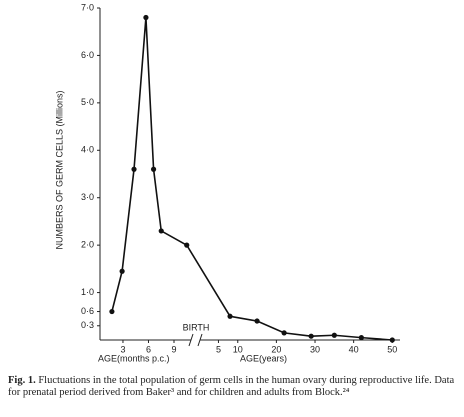  Describe the element at coordinates (392, 349) in the screenshot. I see `x-tick-label: 50` at that location.